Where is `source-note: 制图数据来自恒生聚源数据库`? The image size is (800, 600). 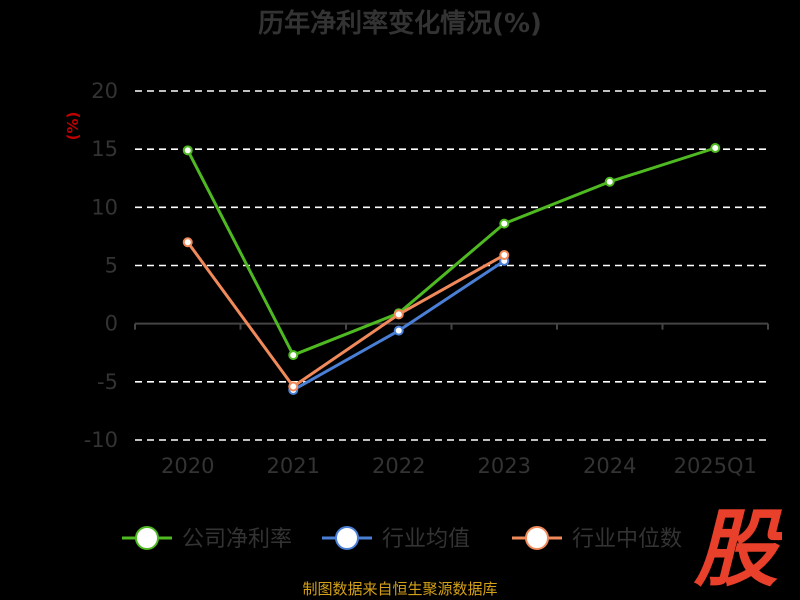 source-note: 制图数据来自恒生聚源数据库 is located at coordinates (399, 589).